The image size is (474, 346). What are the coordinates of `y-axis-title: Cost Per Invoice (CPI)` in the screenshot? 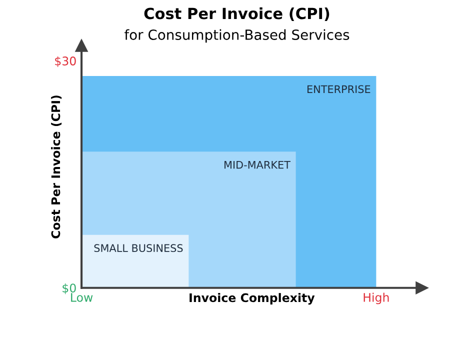 It's located at (56, 167).